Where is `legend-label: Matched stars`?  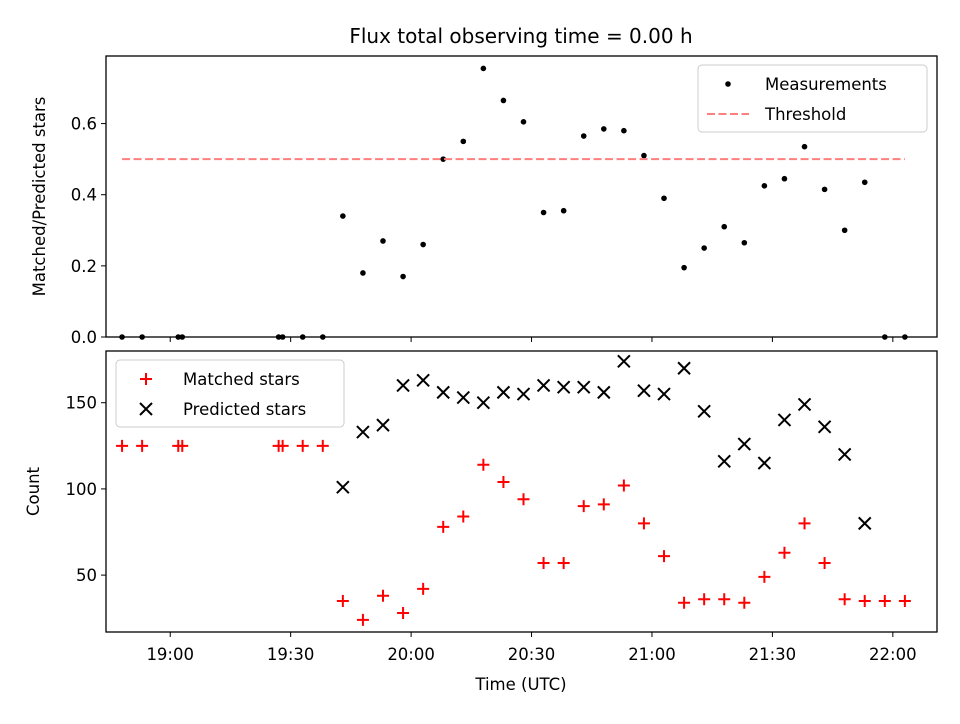
legend-label: Matched stars is located at coordinates (241, 379).